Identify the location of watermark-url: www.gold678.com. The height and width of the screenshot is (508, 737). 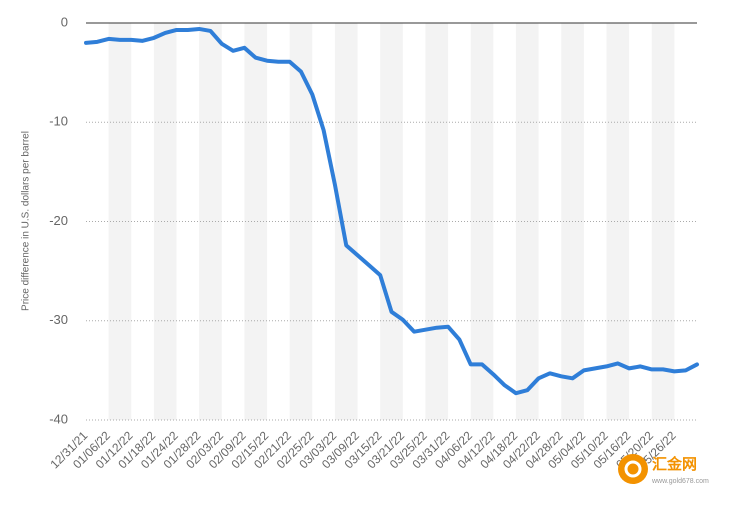
(680, 481).